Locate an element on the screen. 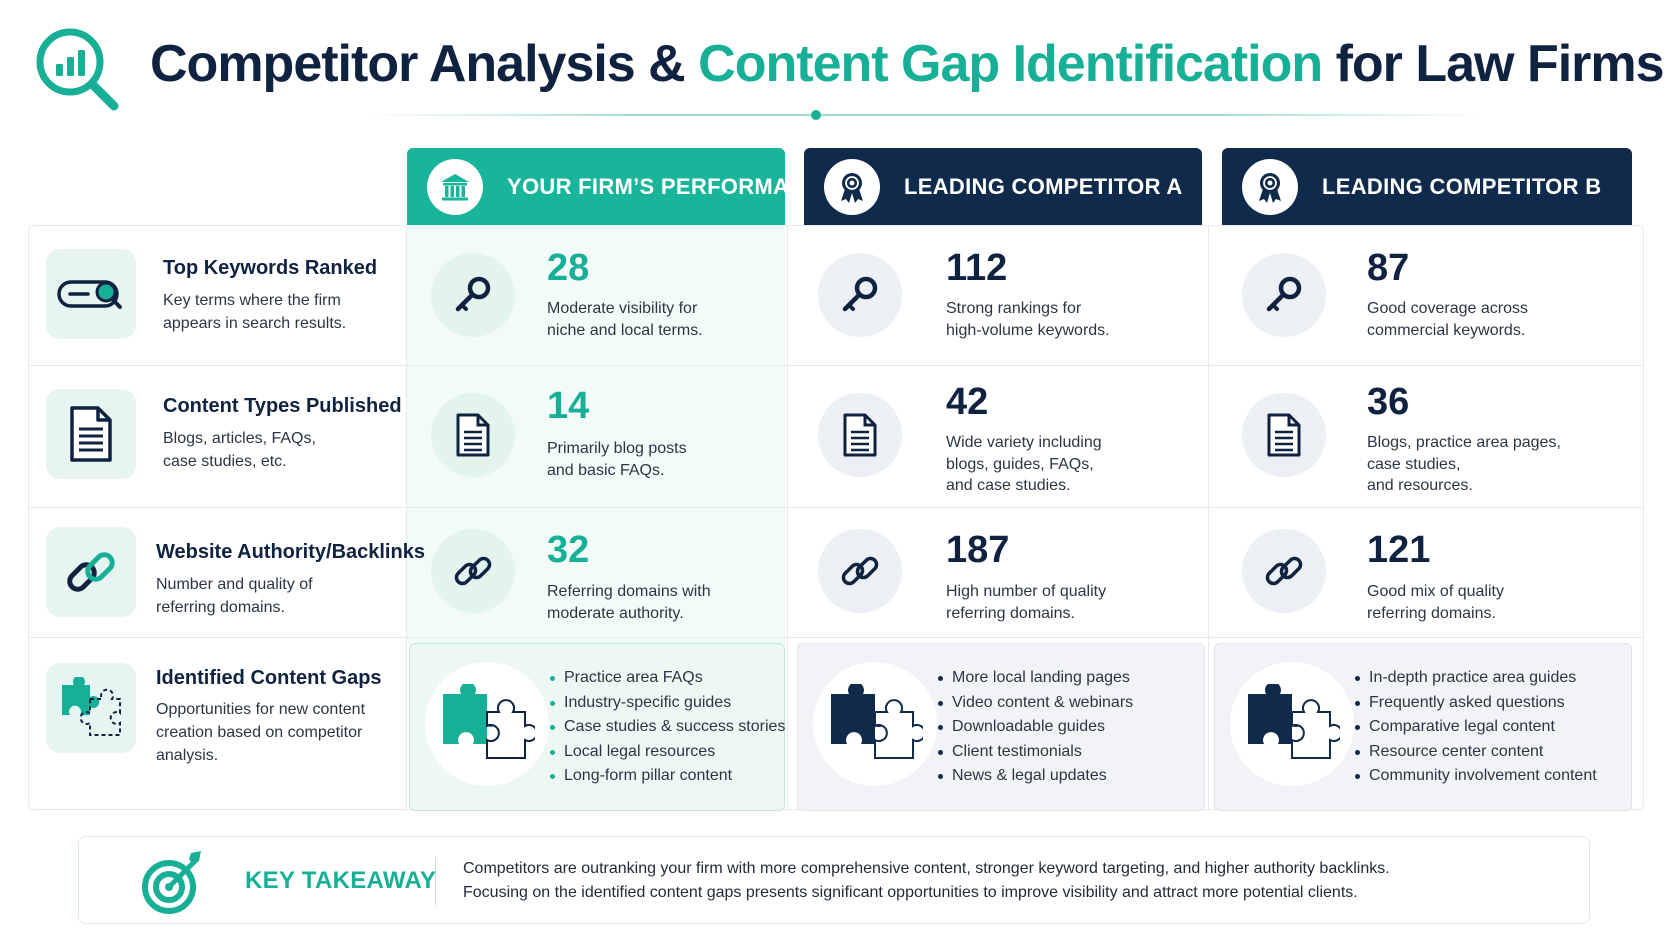  column-header-your-firm: YOUR FIRM’S PERFORMANCE is located at coordinates (621, 186).